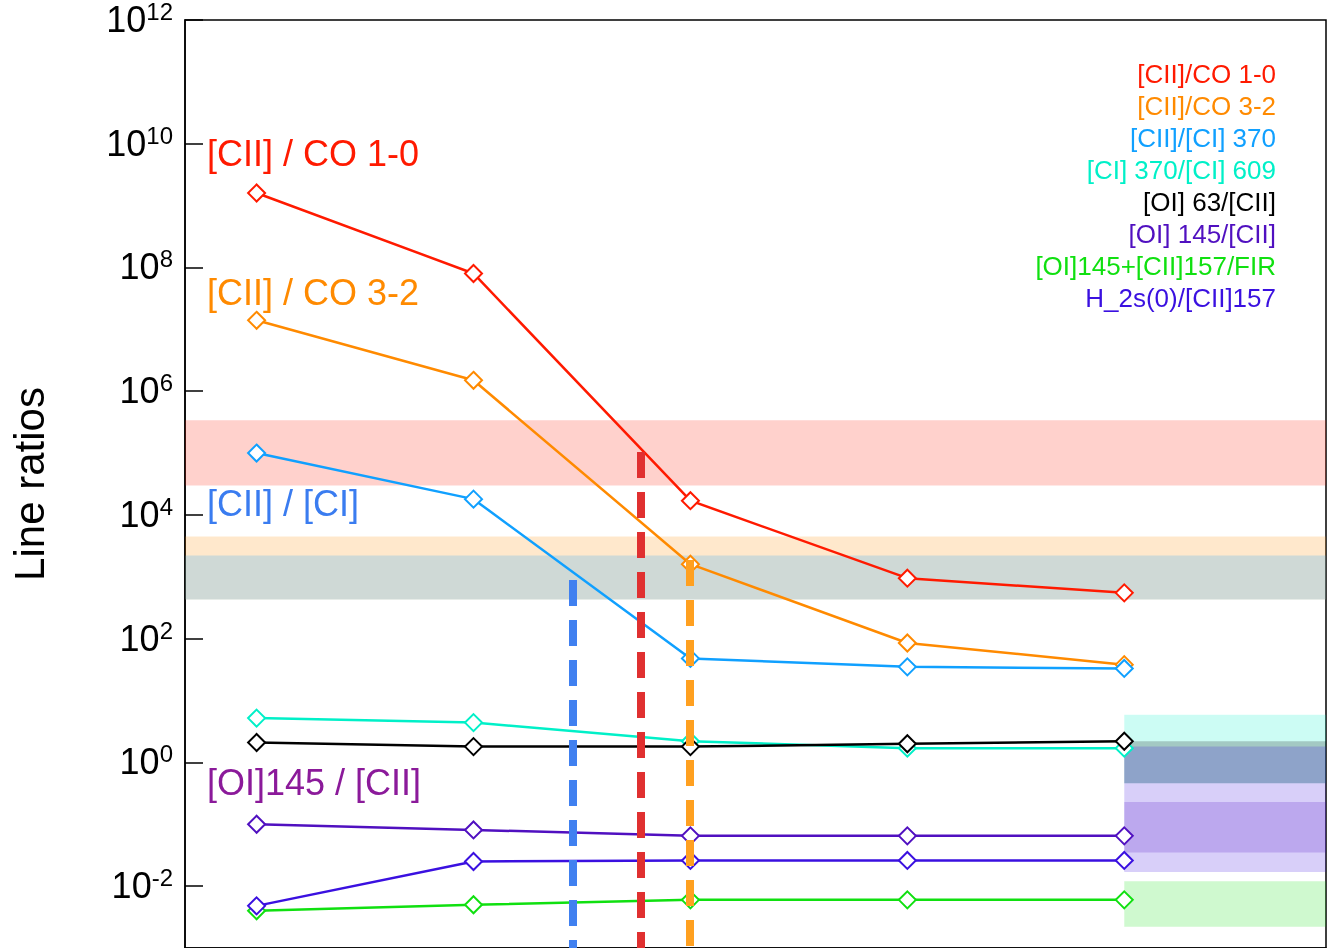 Image resolution: width=1328 pixels, height=948 pixels. Describe the element at coordinates (146, 762) in the screenshot. I see `y-tick-label: 10$^{0}$` at that location.